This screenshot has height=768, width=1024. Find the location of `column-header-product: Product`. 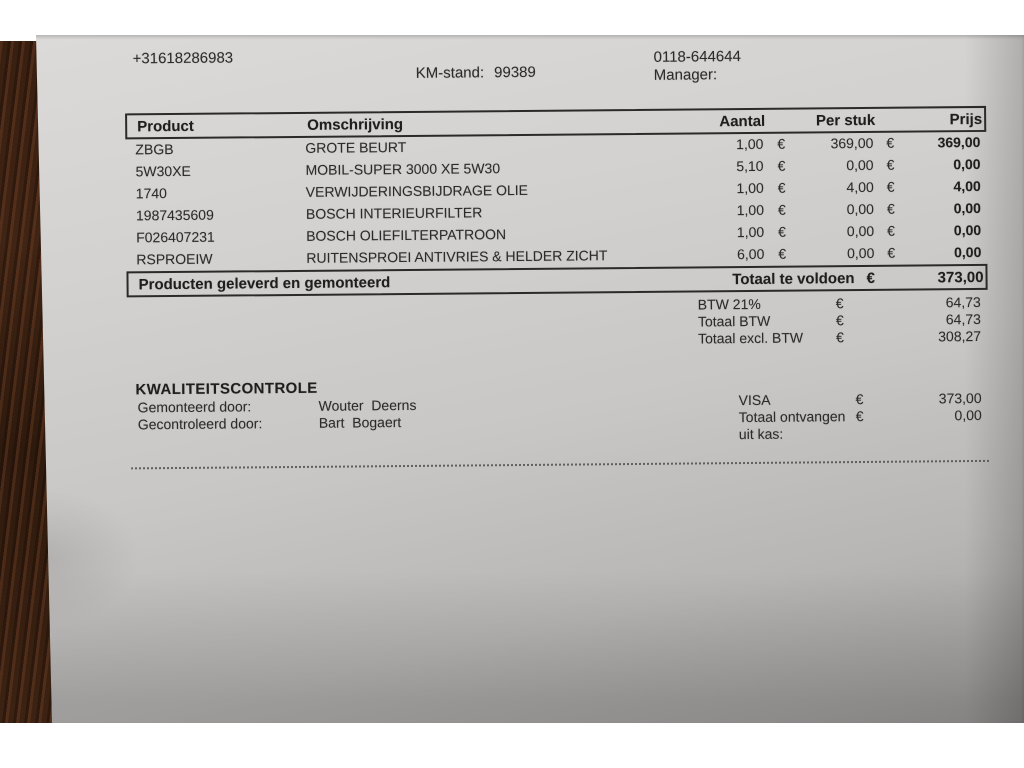

column-header-product: Product is located at coordinates (165, 126).